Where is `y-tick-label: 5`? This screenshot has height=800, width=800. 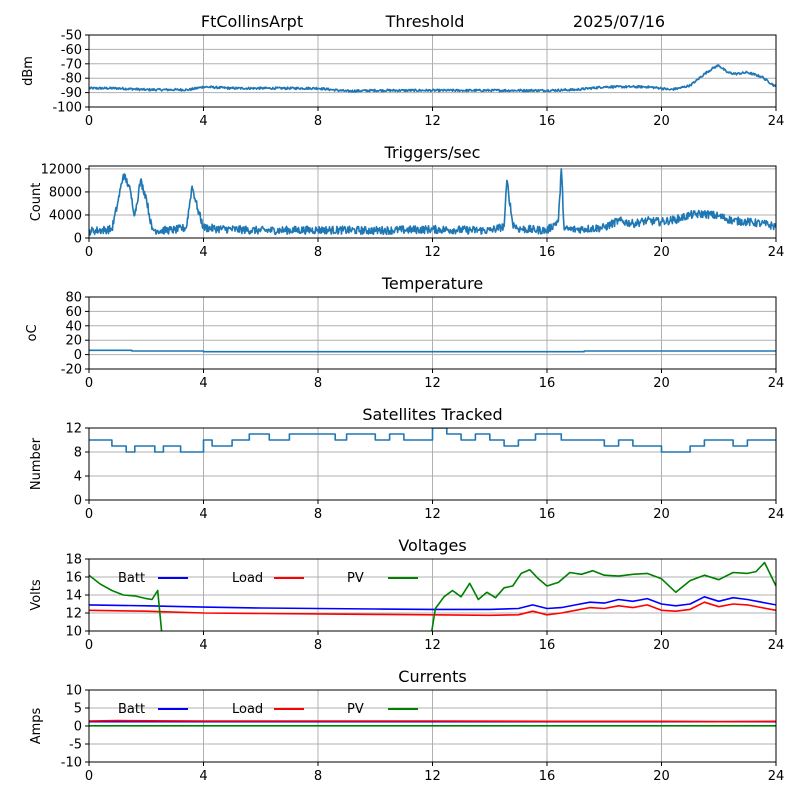
y-tick-label: 5 is located at coordinates (78, 709).